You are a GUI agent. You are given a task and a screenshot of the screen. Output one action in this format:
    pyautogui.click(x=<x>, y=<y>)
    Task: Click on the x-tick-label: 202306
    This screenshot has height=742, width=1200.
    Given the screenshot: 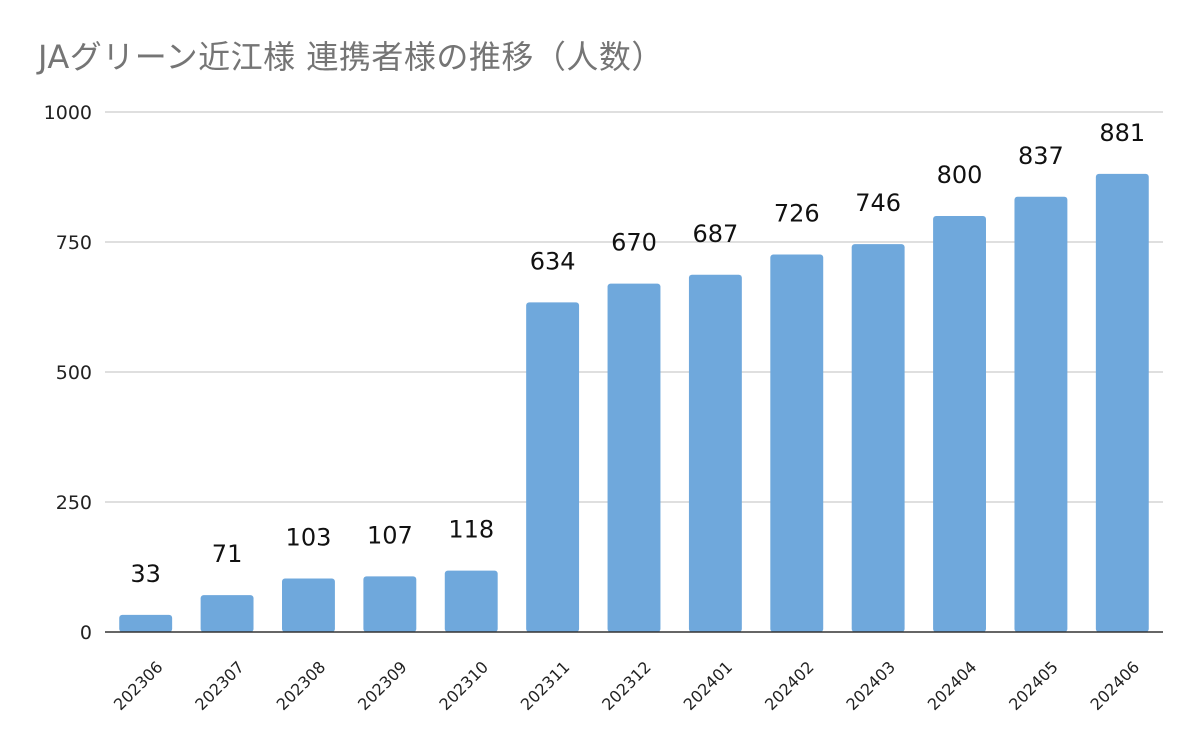 What is the action you would take?
    pyautogui.click(x=138, y=685)
    